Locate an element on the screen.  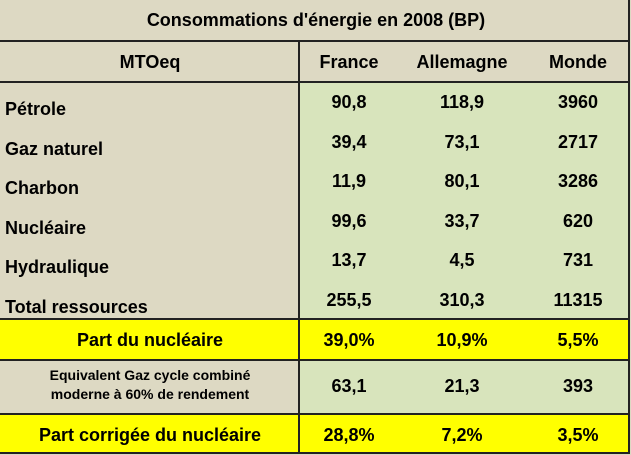
part-nucleaire-label: Part du nucléaire is located at coordinates (150, 340).